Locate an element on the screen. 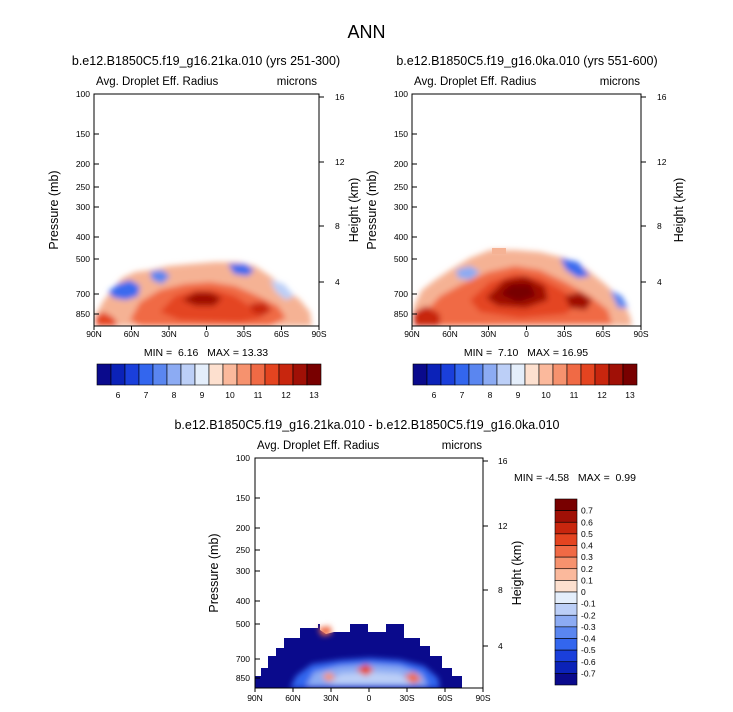 The height and width of the screenshot is (712, 733). figure-title: ANN is located at coordinates (366, 32).